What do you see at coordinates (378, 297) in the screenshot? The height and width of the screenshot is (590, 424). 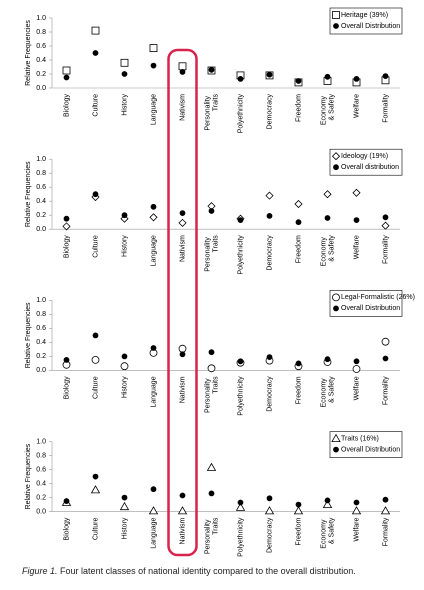 I see `legend-label: Legal-Formalistic (26%)` at bounding box center [378, 297].